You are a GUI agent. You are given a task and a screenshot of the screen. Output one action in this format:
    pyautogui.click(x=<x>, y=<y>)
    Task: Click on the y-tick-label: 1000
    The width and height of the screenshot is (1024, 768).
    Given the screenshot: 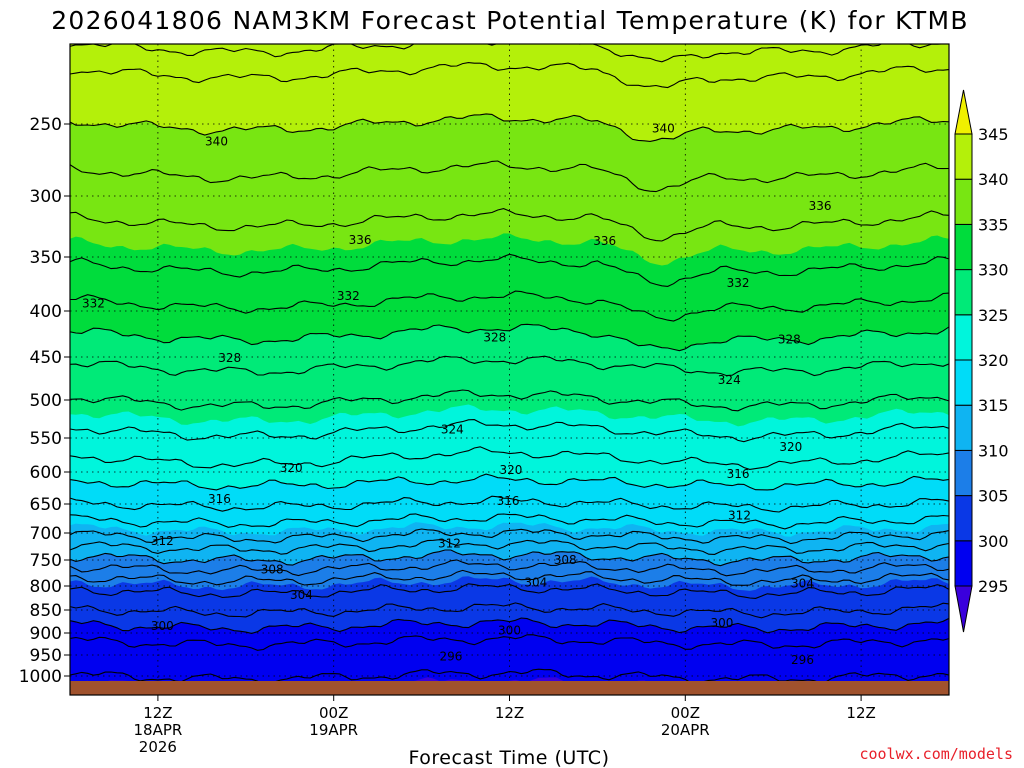 What is the action you would take?
    pyautogui.click(x=40, y=677)
    